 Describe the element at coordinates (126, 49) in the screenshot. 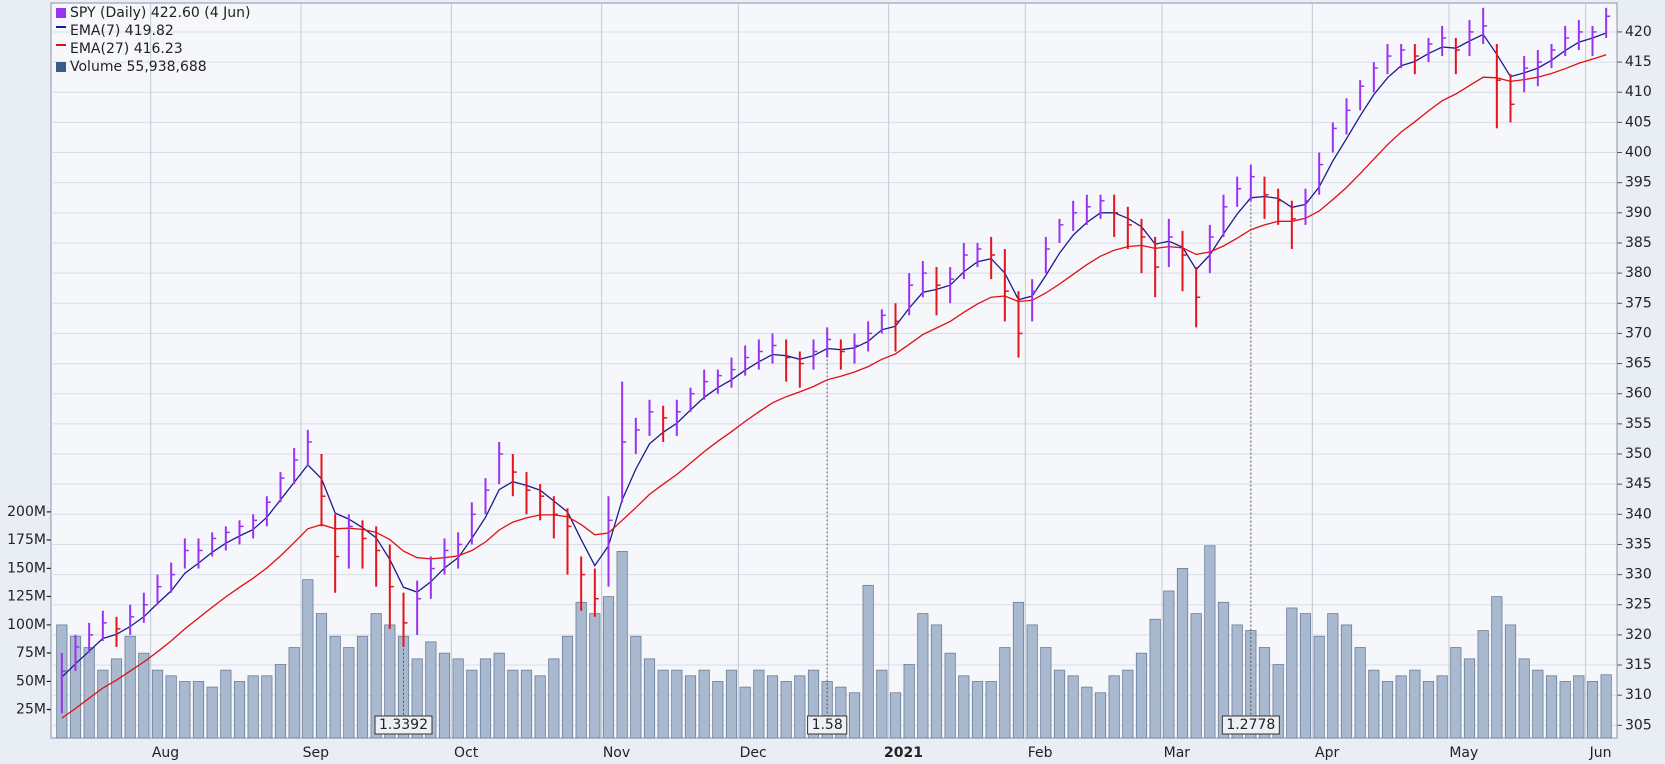

I see `legend-entry: EMA(27) 416.23` at that location.